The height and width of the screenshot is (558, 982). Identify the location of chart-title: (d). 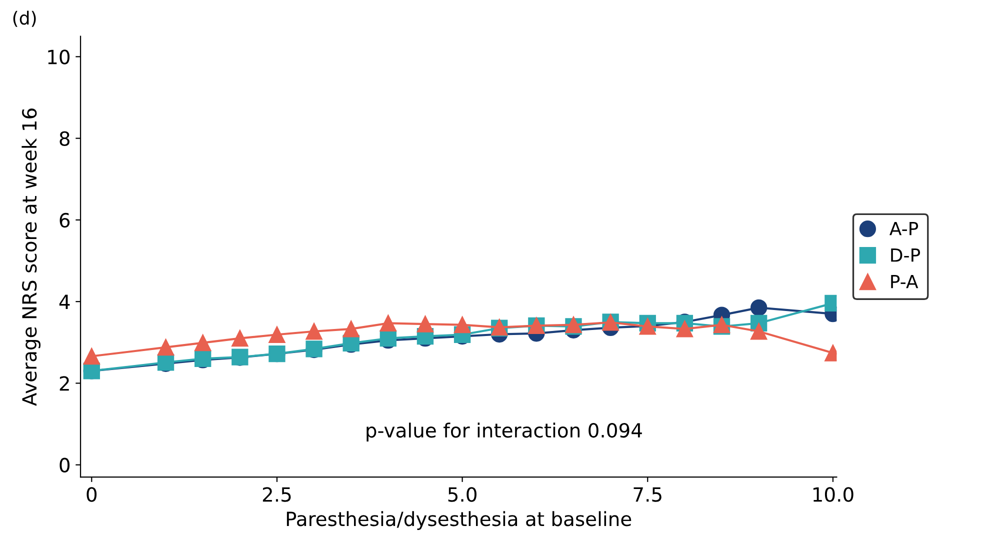
(24, 18).